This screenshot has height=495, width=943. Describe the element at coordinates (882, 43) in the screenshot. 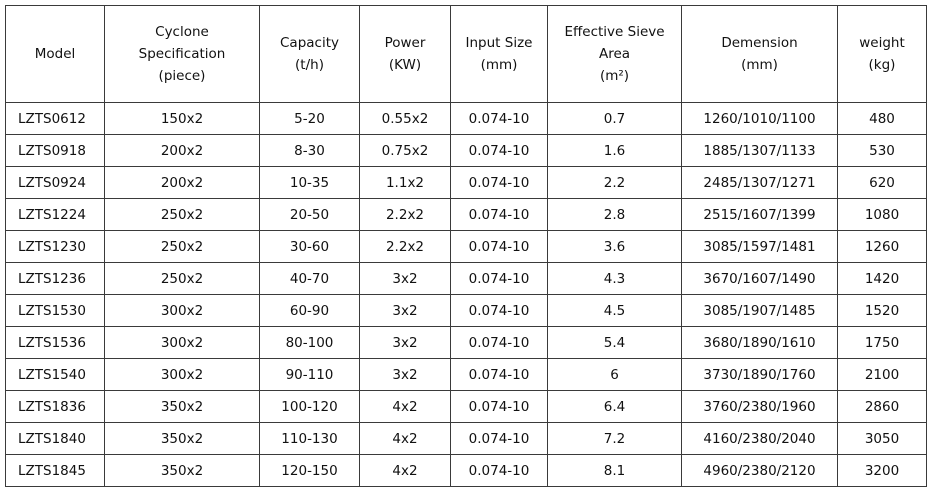

I see `header-line: weight` at that location.